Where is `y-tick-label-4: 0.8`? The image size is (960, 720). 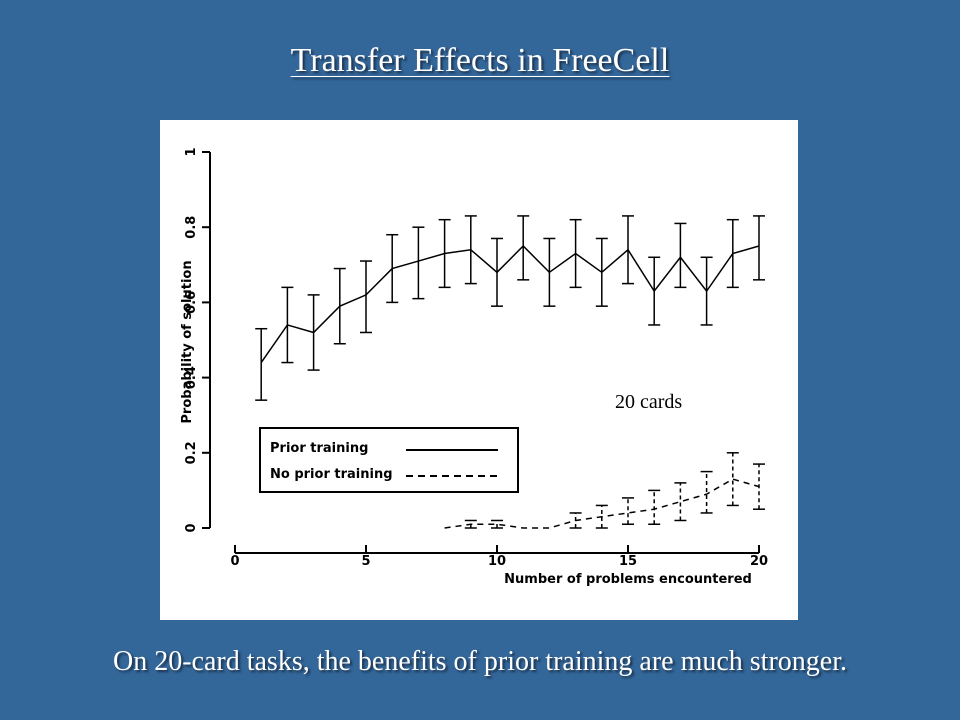
y-tick-label-4: 0.8 is located at coordinates (191, 227).